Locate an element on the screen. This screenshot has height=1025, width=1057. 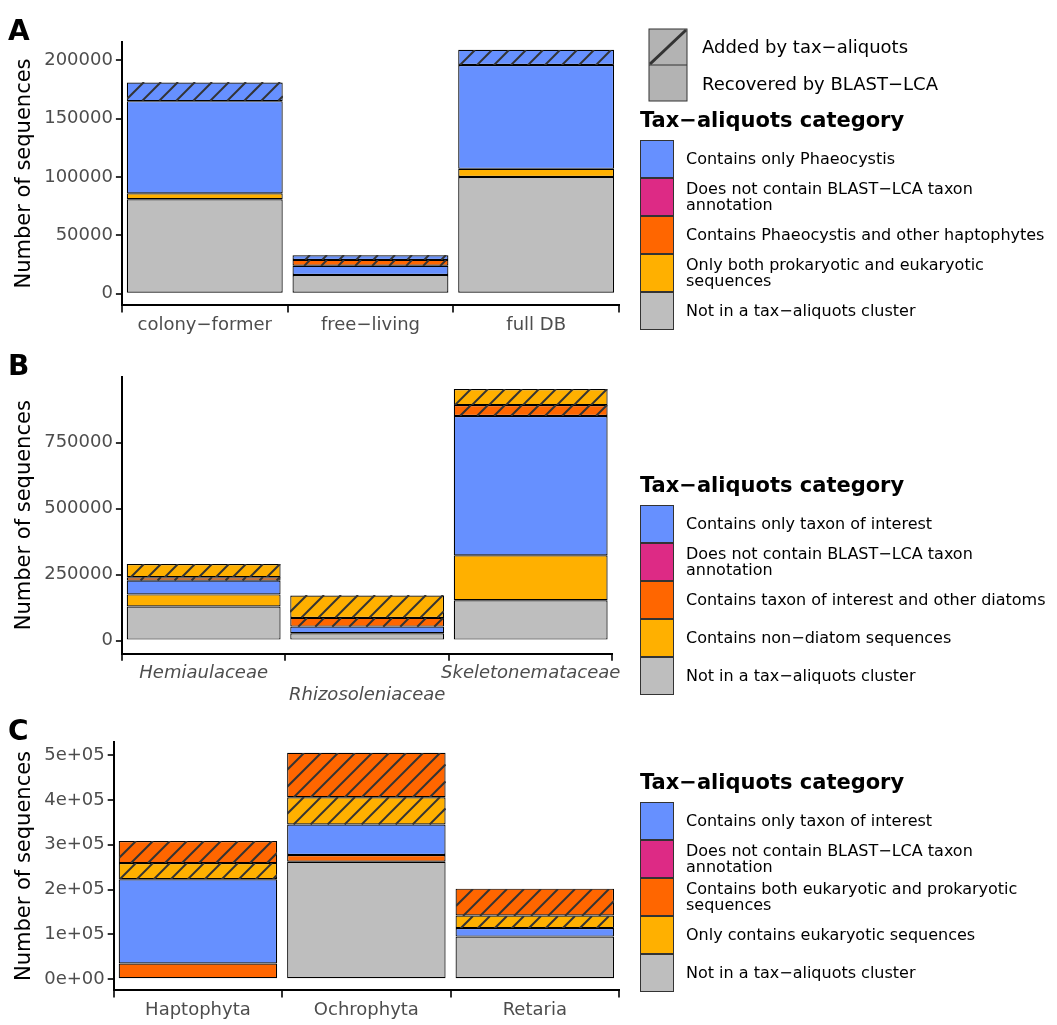
x-tick-label: Hemiaulaceae is located at coordinates (204, 672).